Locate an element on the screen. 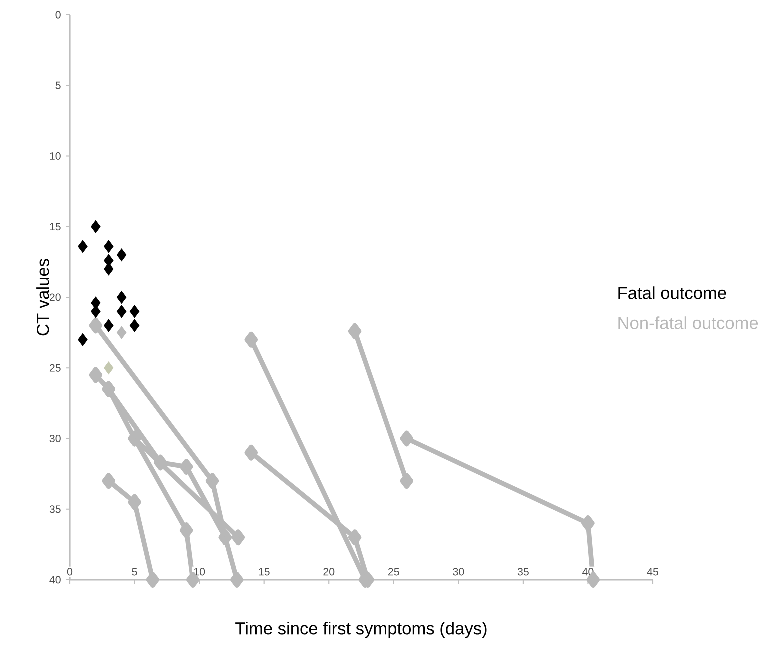  x-tick-label: 0 is located at coordinates (70, 572).